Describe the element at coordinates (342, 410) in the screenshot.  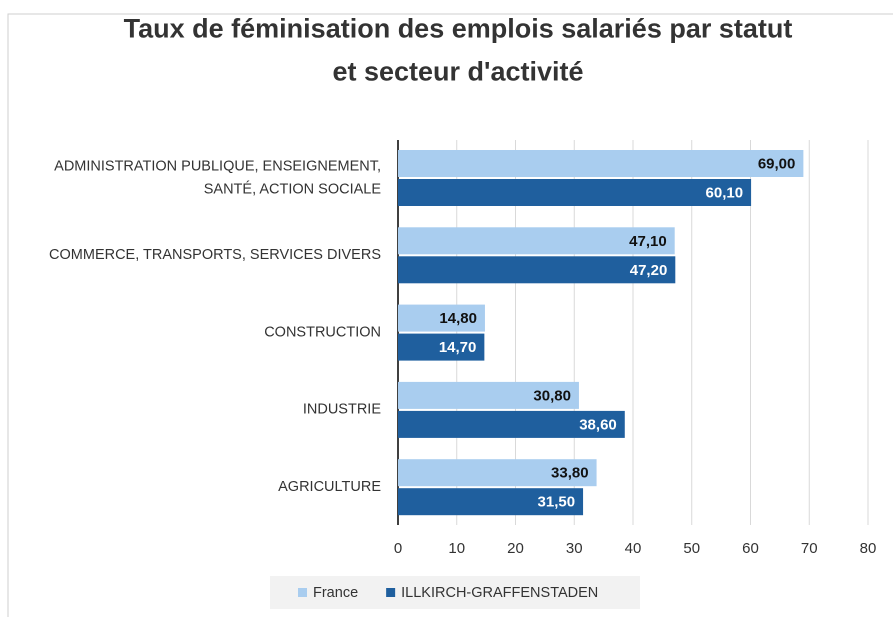
I see `y-tick-label: INDUSTRIE` at that location.